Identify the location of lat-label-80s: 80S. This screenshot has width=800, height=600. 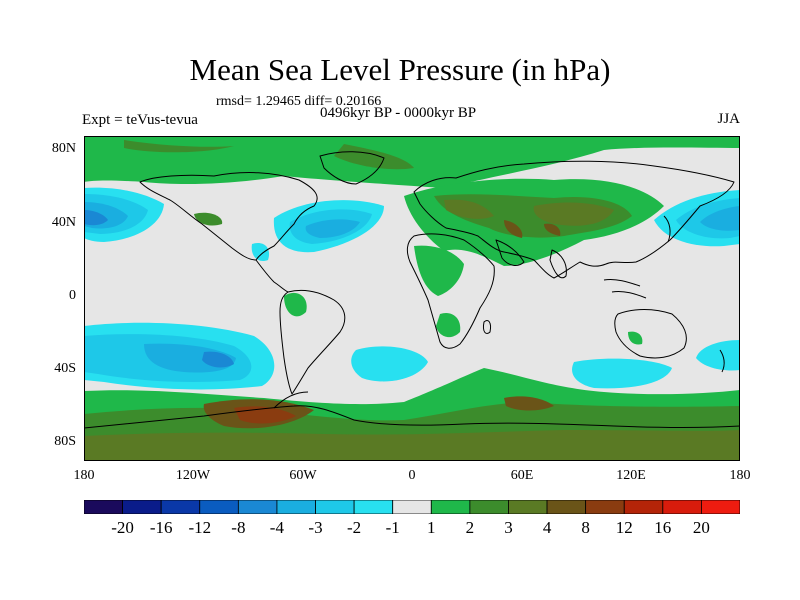
(65, 441).